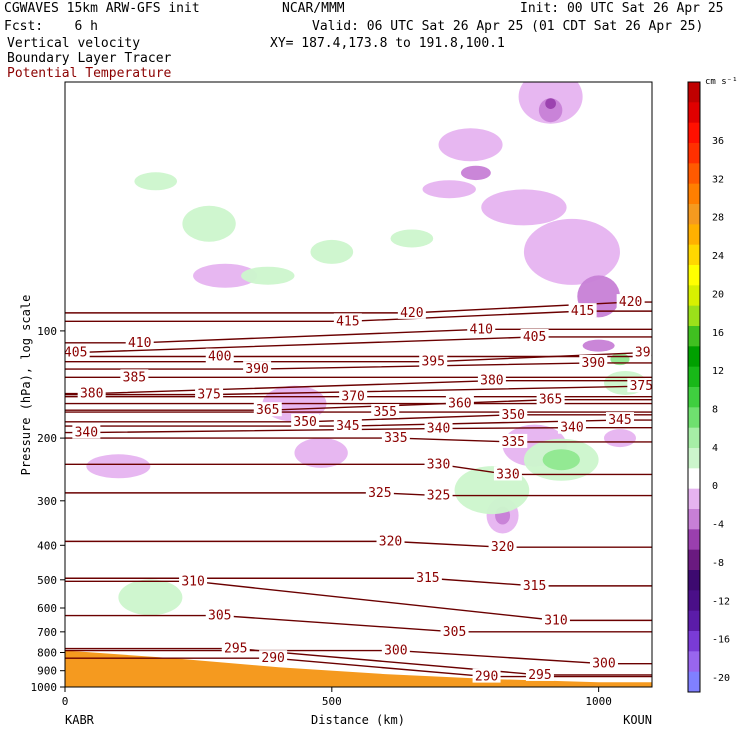  I want to click on theta-label: 395, so click(432, 362).